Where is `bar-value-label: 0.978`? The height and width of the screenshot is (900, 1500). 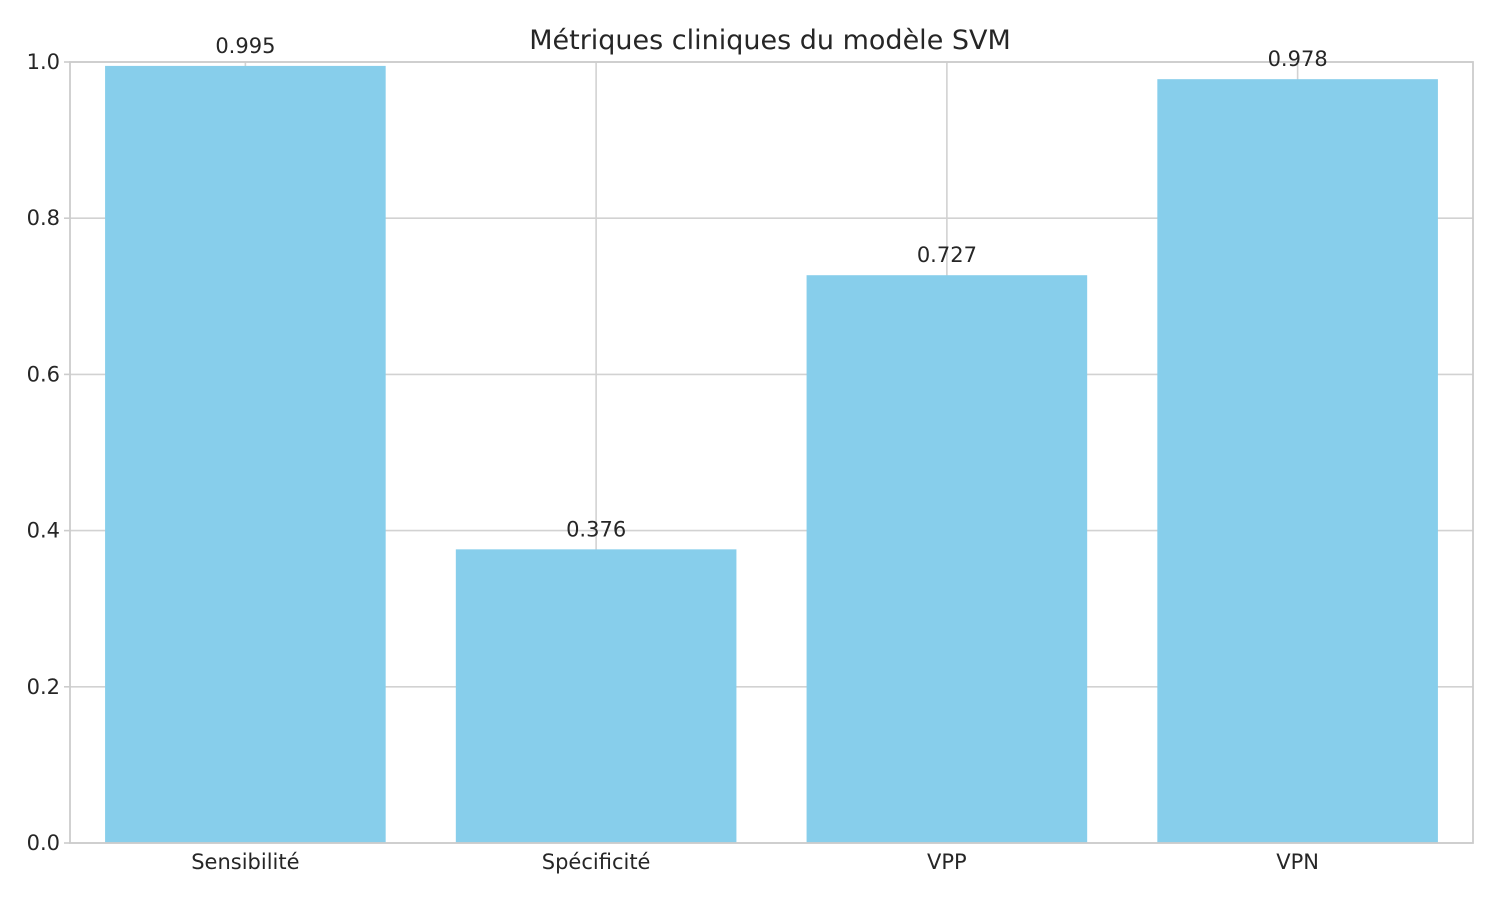 bar-value-label: 0.978 is located at coordinates (1298, 59).